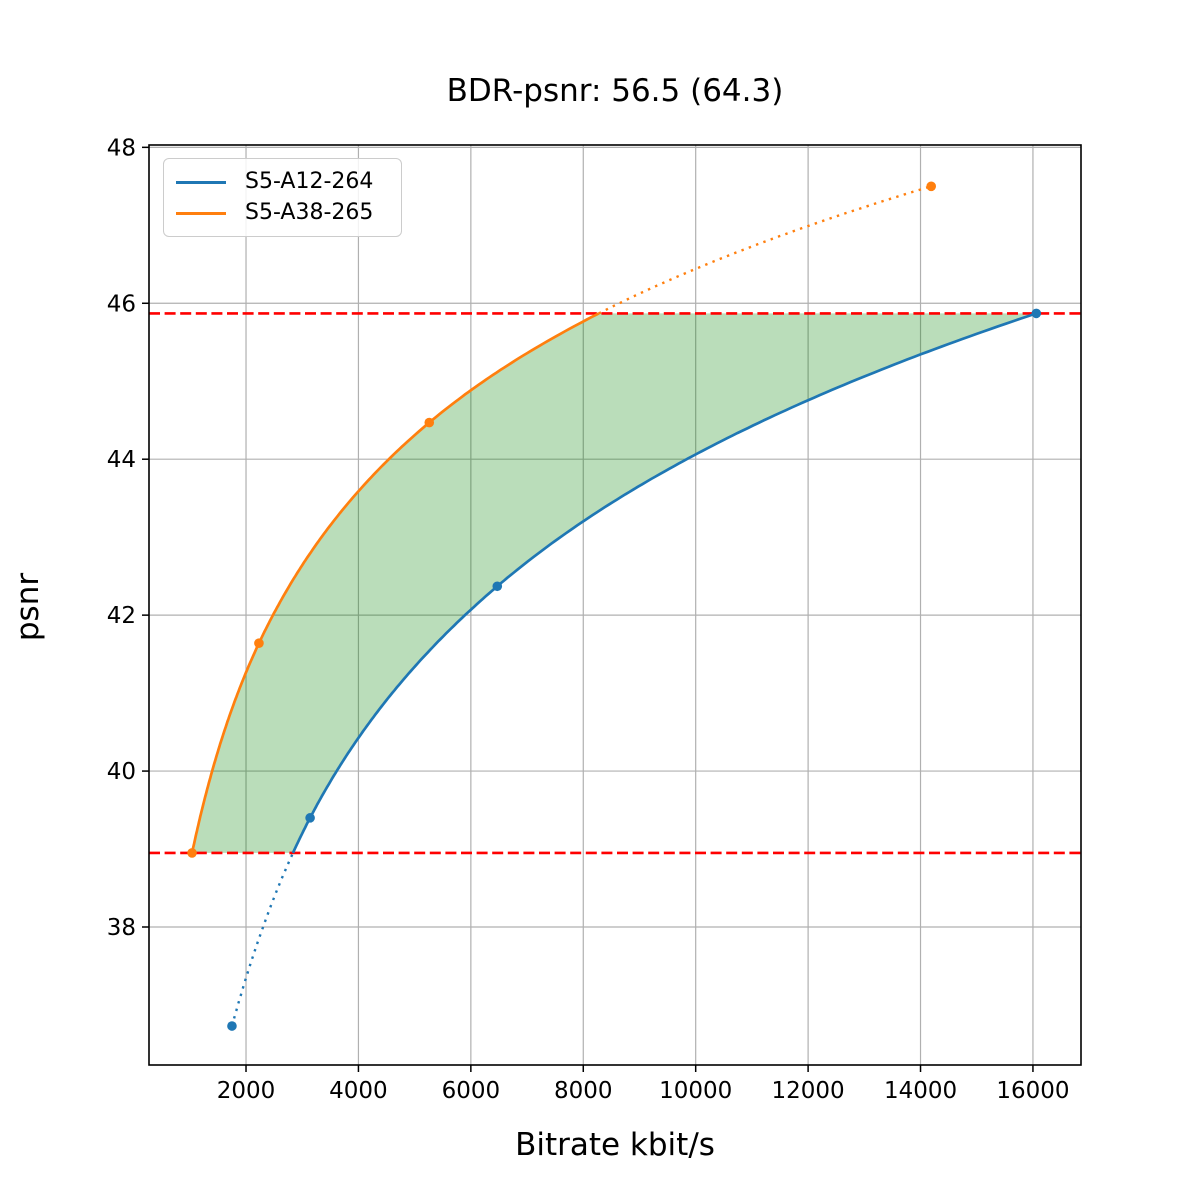 The width and height of the screenshot is (1200, 1200). Describe the element at coordinates (282, 197) in the screenshot. I see `legend: S5-A12-264 S5-A38-265` at that location.